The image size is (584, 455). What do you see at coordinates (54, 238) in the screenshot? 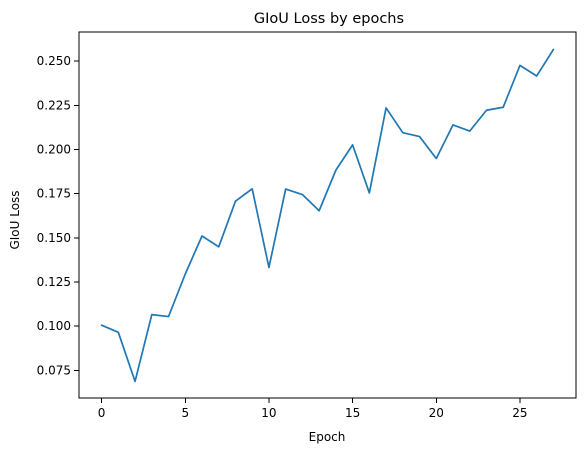
I see `y-axis-tick-label: 0.150` at bounding box center [54, 238].